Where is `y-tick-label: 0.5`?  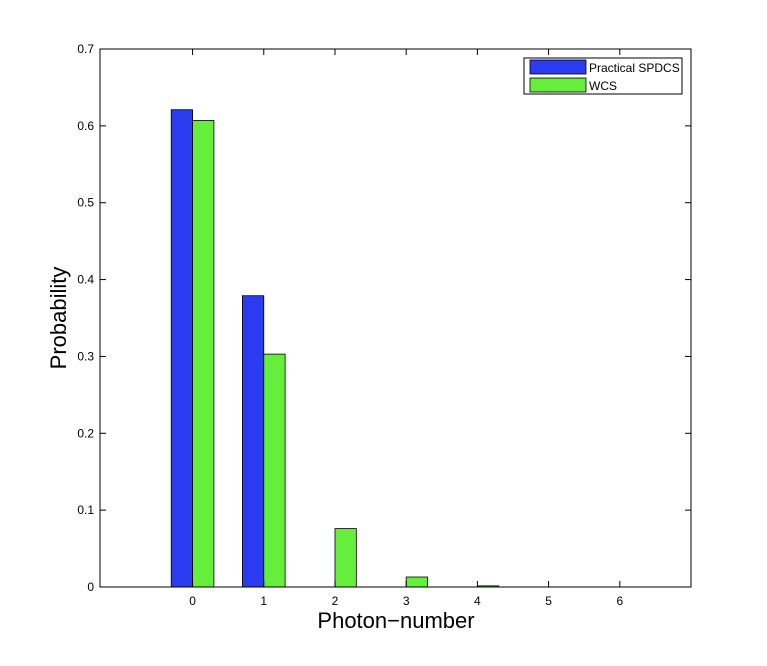 y-tick-label: 0.5 is located at coordinates (85, 203).